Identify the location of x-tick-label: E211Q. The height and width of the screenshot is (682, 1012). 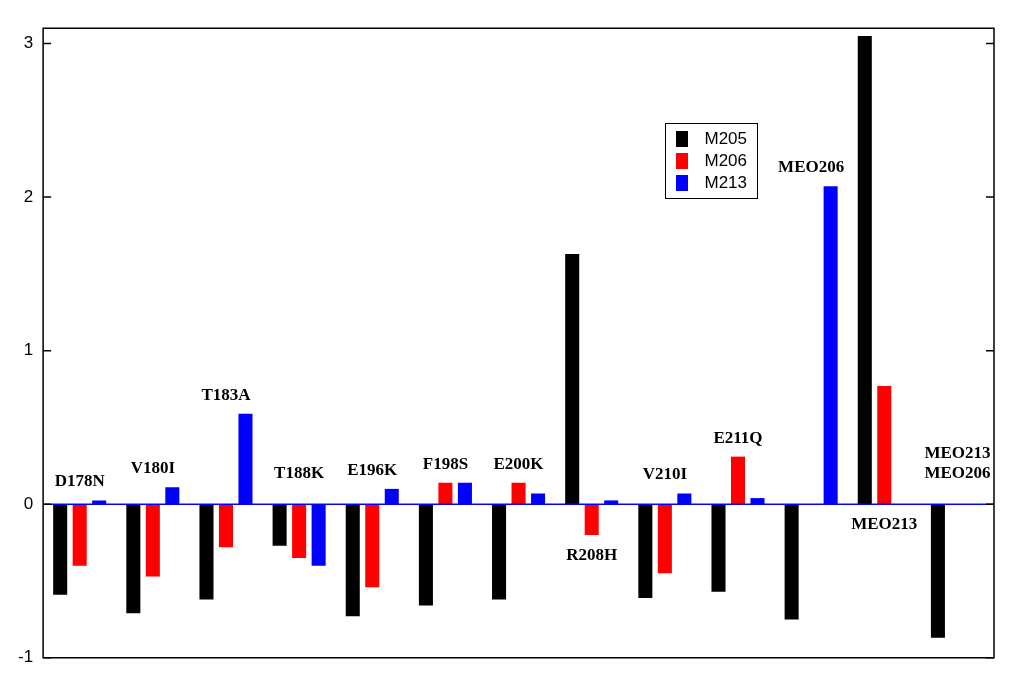
(738, 437).